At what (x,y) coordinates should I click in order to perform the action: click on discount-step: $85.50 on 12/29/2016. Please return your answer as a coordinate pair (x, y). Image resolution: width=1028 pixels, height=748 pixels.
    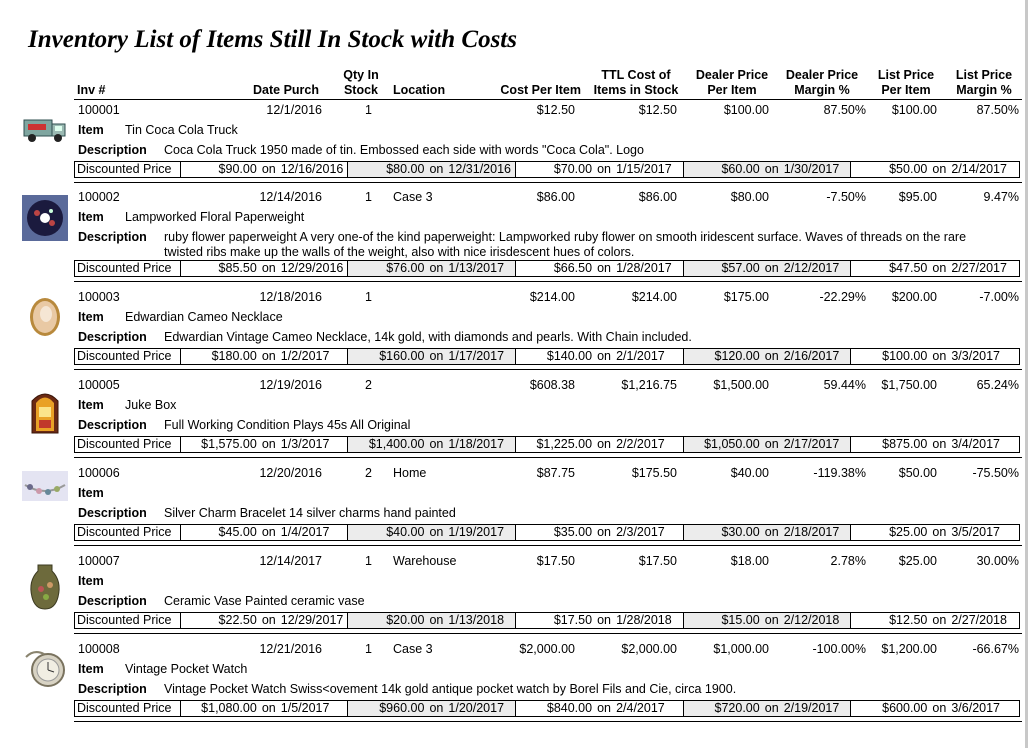
    Looking at the image, I should click on (265, 268).